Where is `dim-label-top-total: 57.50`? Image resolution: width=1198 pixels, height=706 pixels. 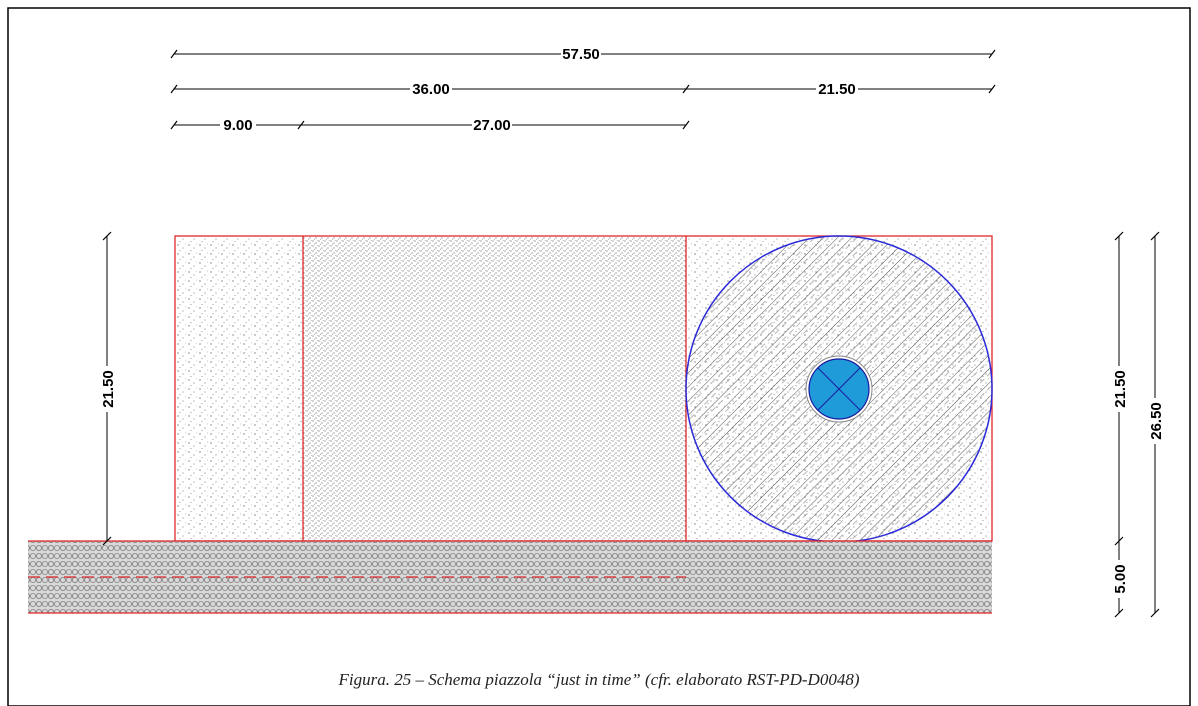
dim-label-top-total: 57.50 is located at coordinates (581, 54).